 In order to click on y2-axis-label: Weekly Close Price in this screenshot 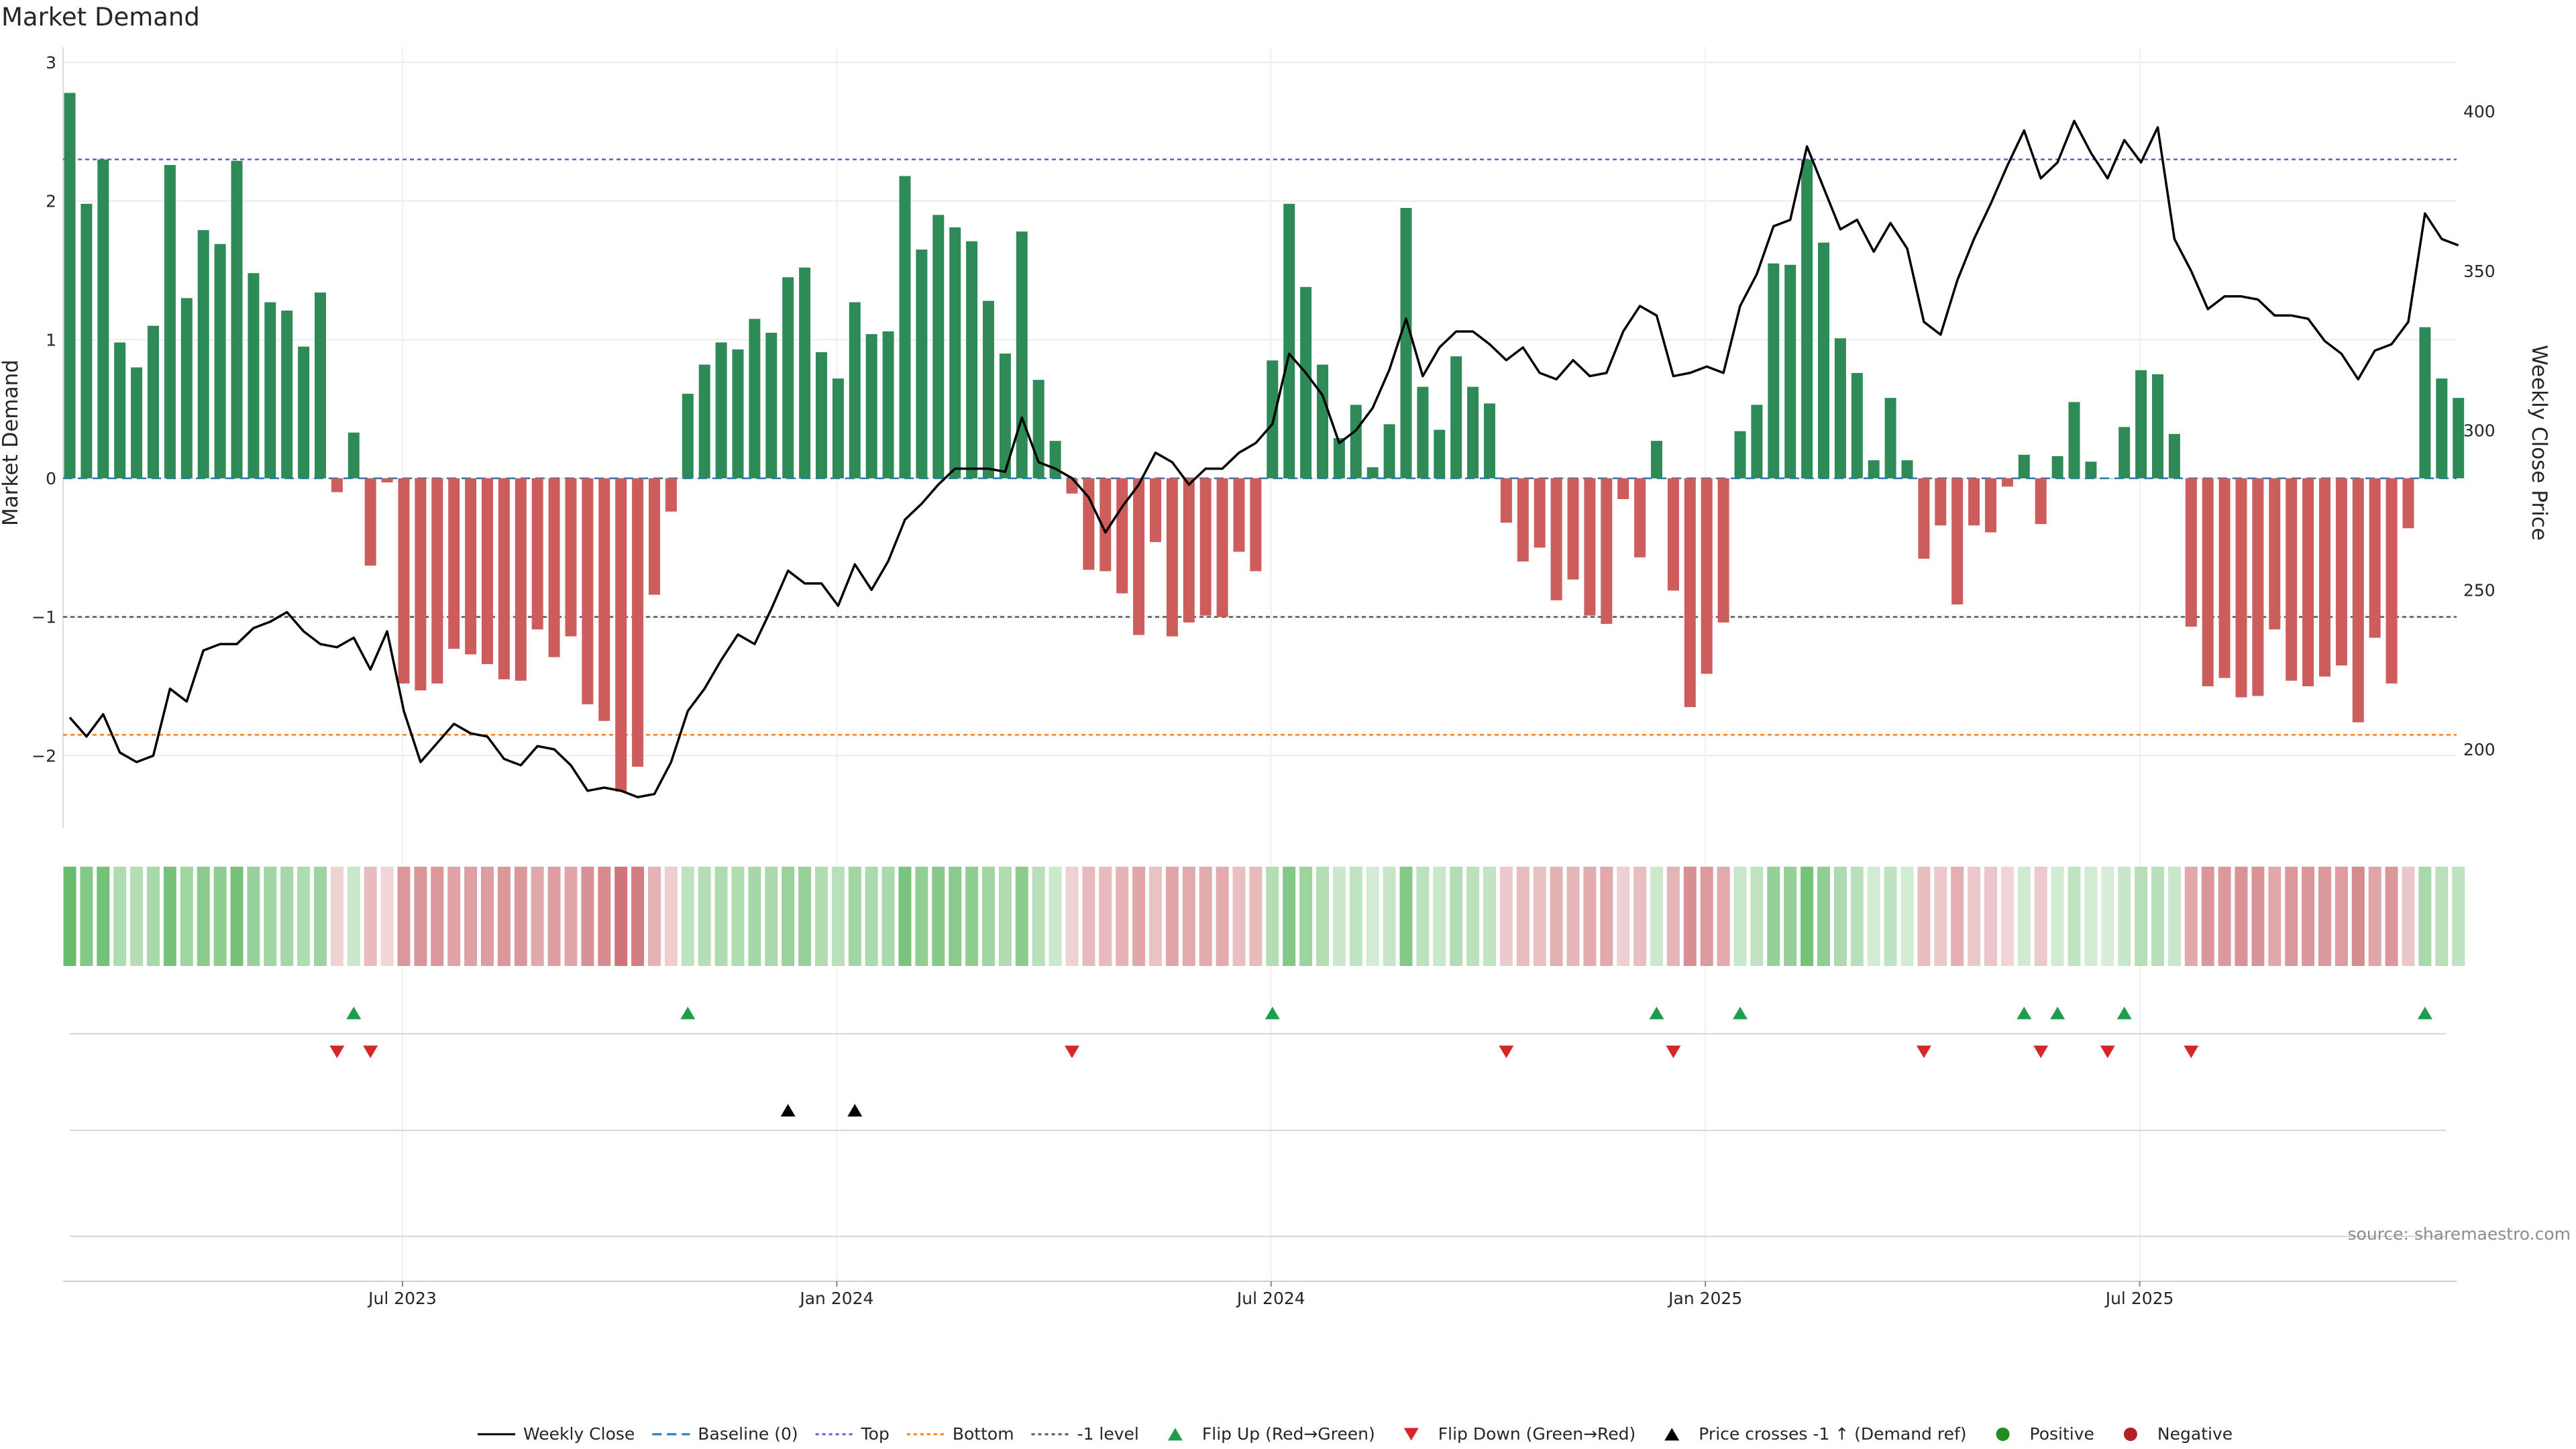, I will do `click(2539, 443)`.